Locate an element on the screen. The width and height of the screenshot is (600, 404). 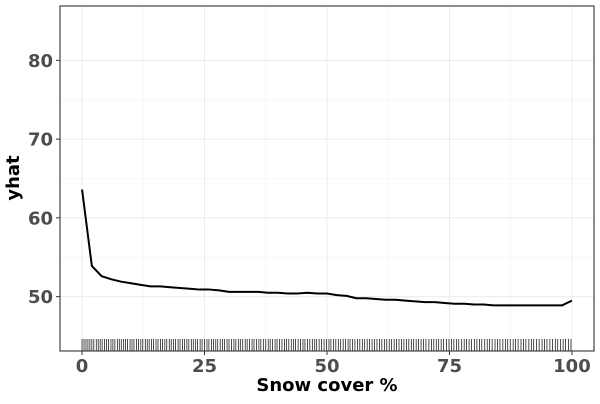
x-tick-label: 75 is located at coordinates (449, 366).